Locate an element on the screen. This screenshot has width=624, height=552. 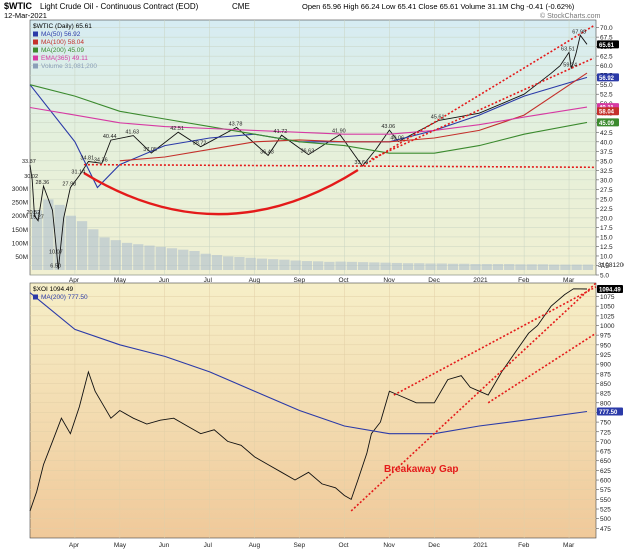
wtic-price-label: 38.72 is located at coordinates (200, 144).